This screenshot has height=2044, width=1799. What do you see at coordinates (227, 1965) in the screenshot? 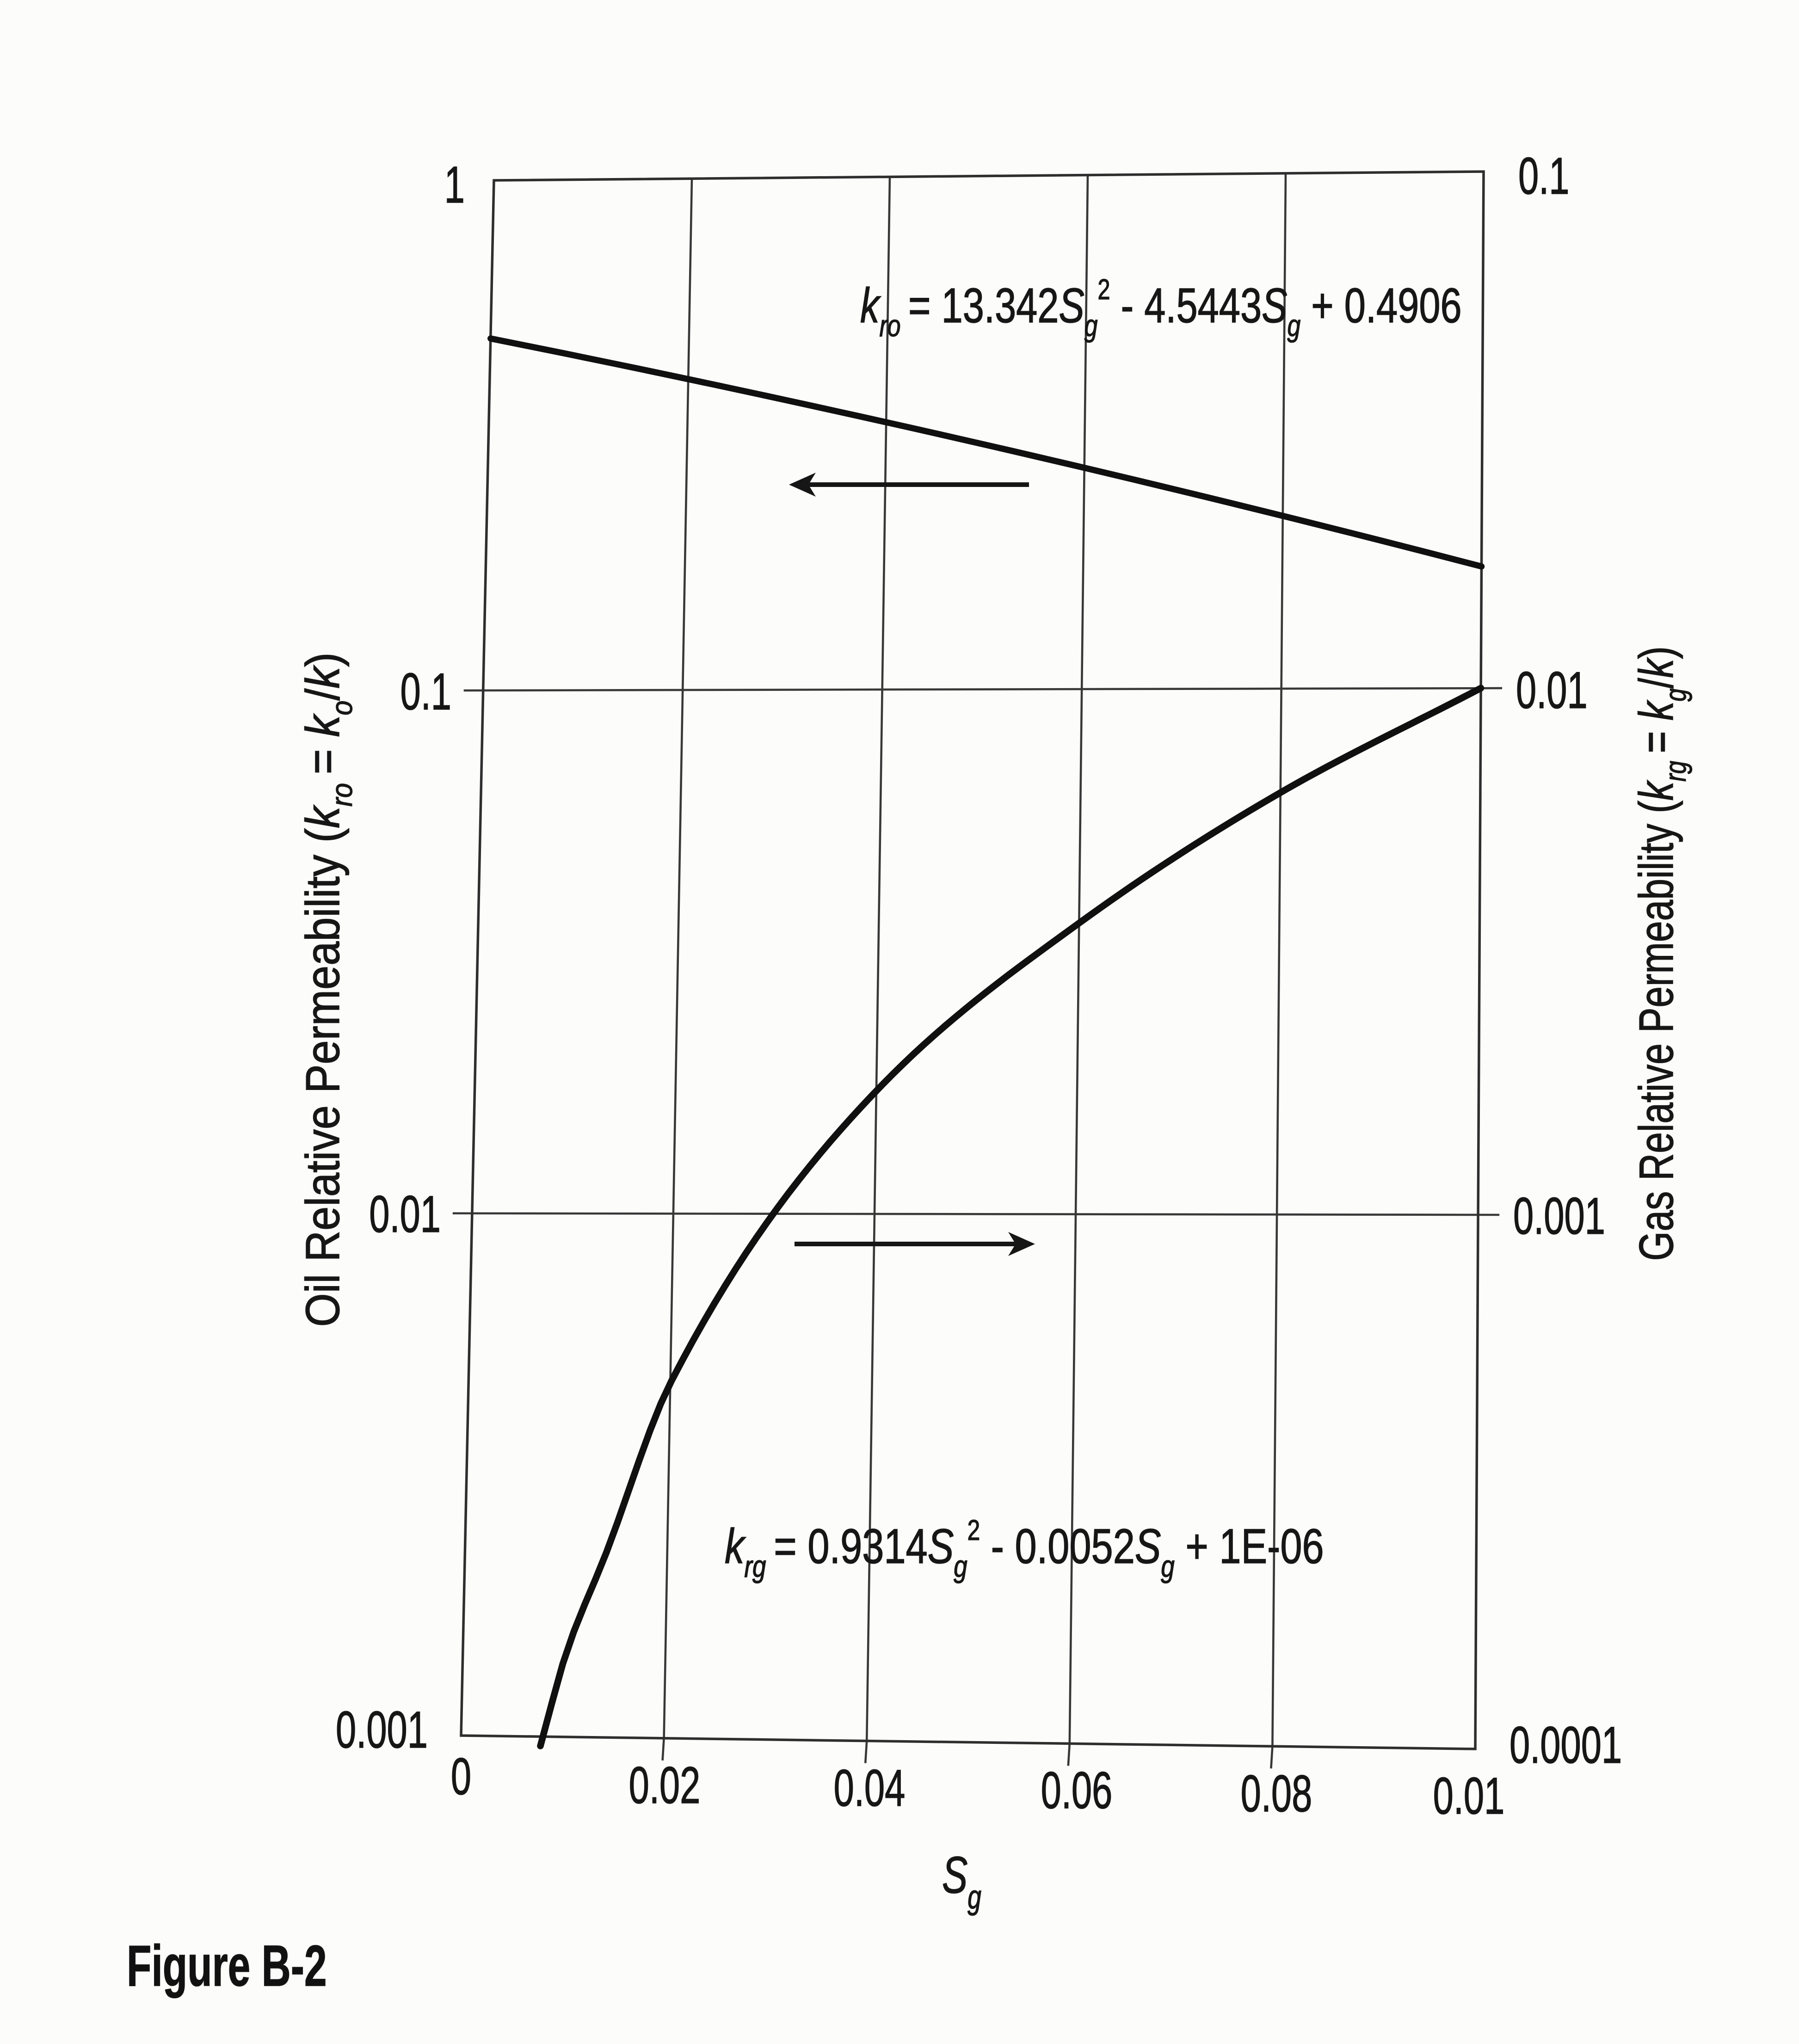
I see `svg-text: Figure B-2` at bounding box center [227, 1965].